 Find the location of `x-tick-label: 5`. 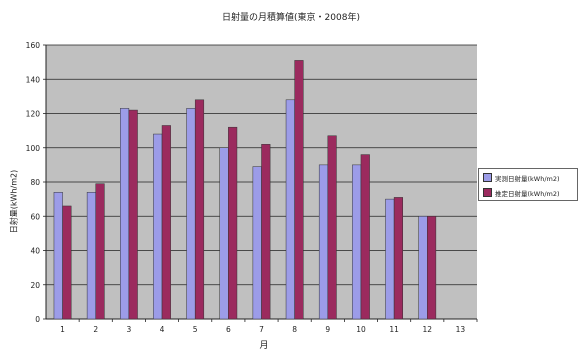

x-tick-label: 5 is located at coordinates (195, 329).